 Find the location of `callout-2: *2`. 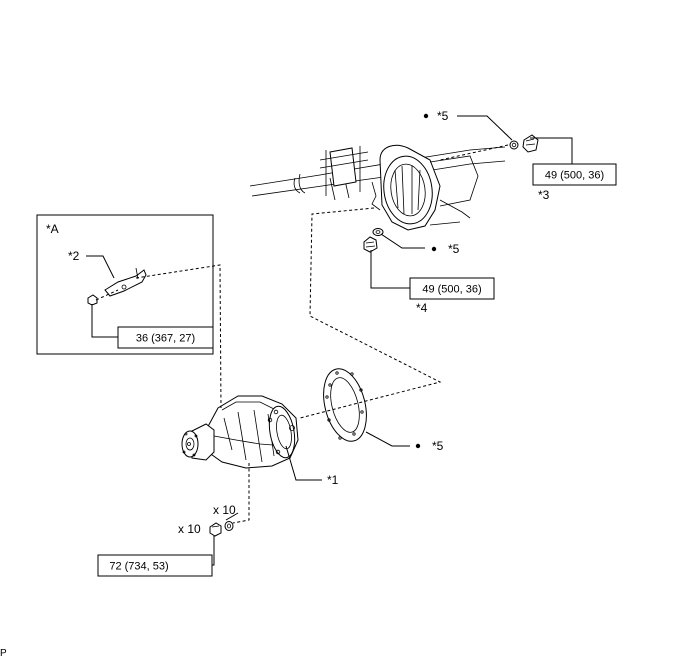

callout-2: *2 is located at coordinates (74, 256).